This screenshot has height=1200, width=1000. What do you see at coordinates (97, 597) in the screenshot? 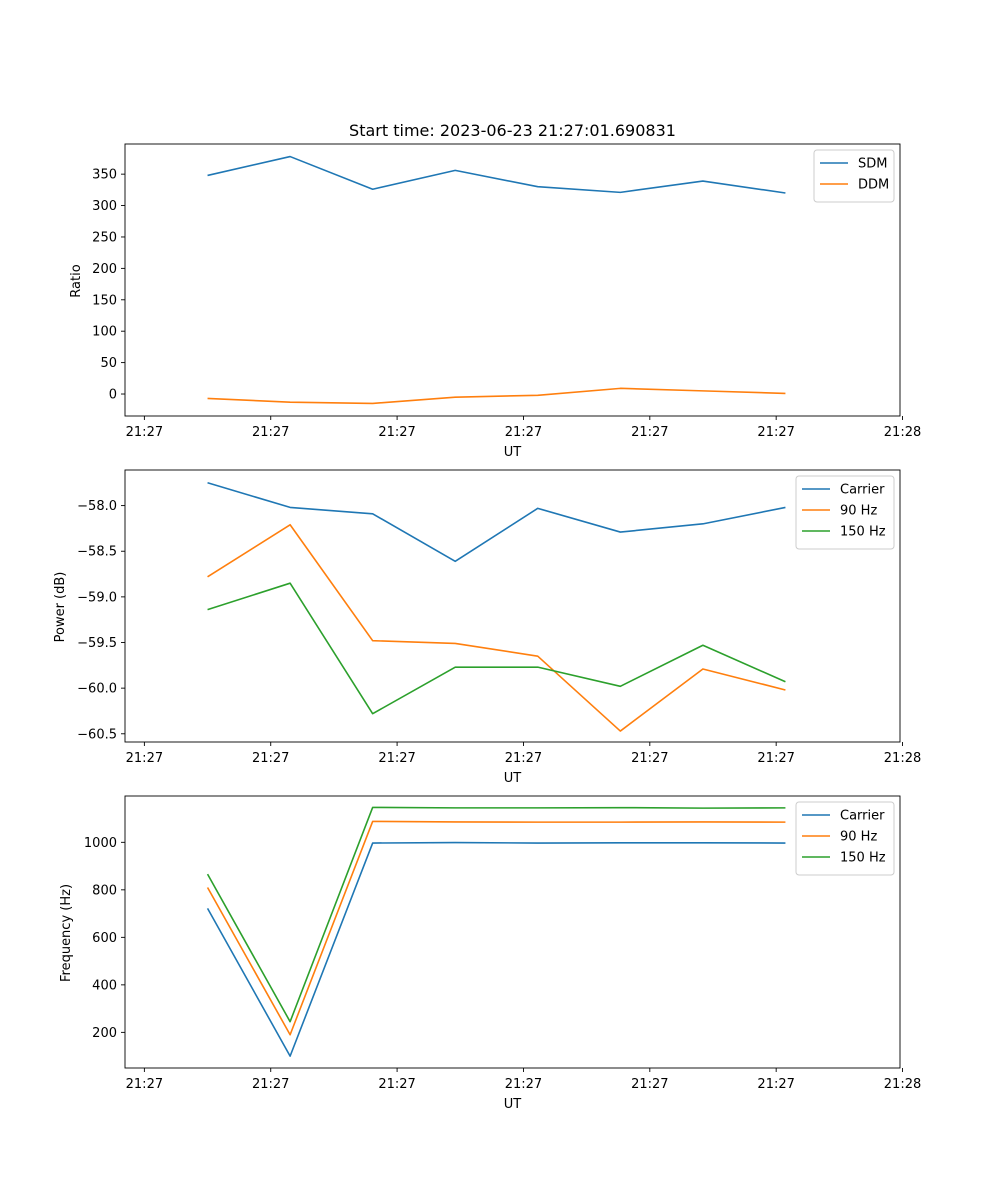
I see `power-y-tick-label: −59.0` at bounding box center [97, 597].